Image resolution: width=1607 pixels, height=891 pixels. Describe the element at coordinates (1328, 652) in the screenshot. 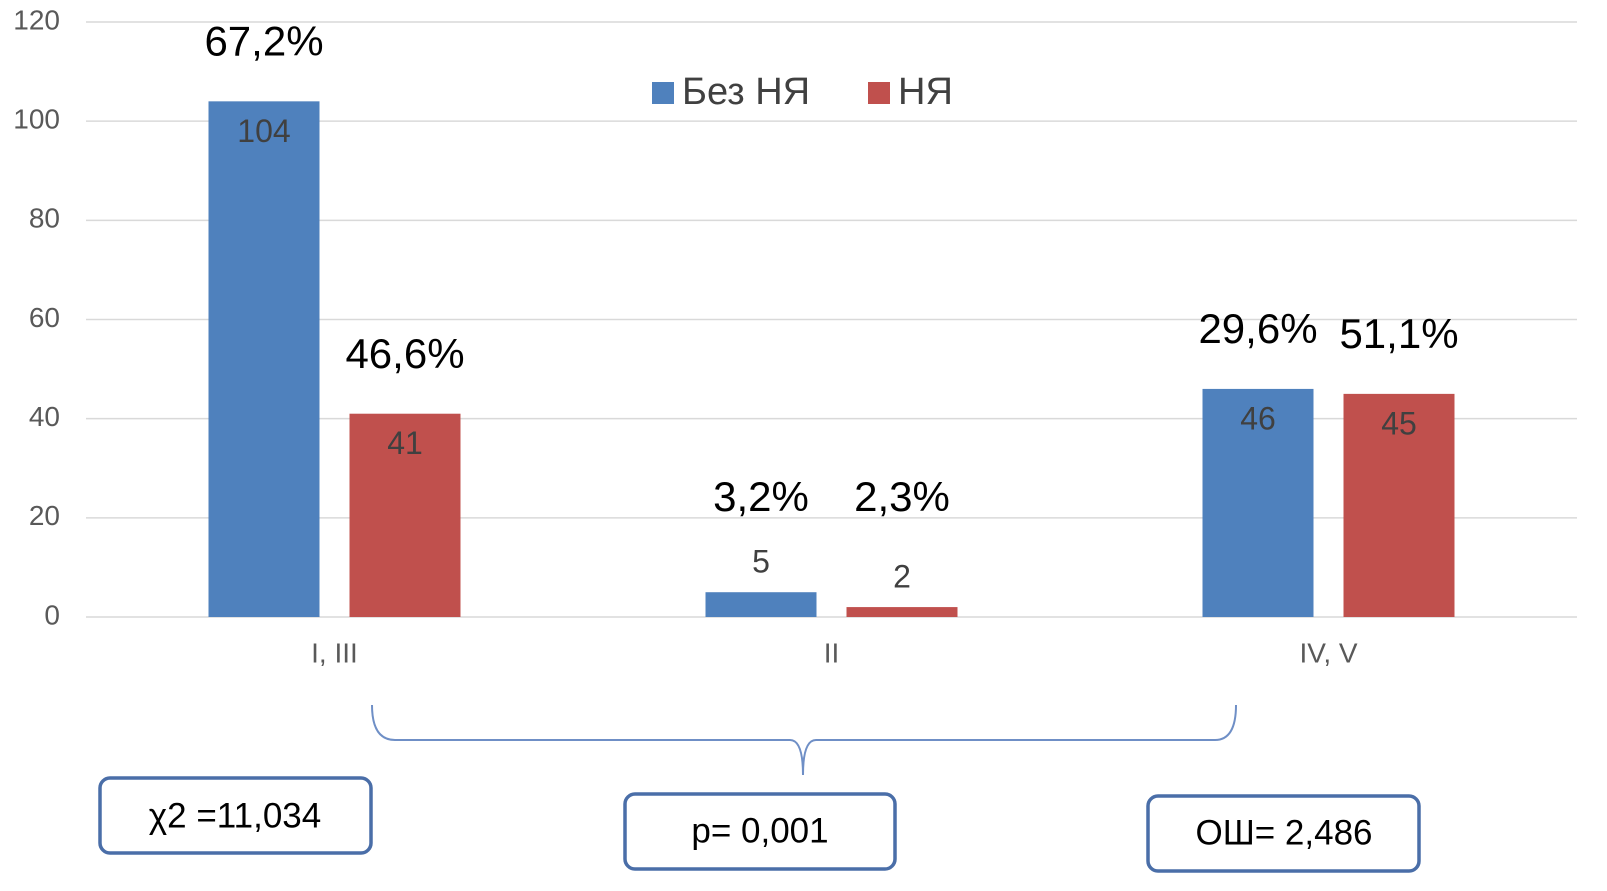

I see `x-tick-label: IV, V` at that location.